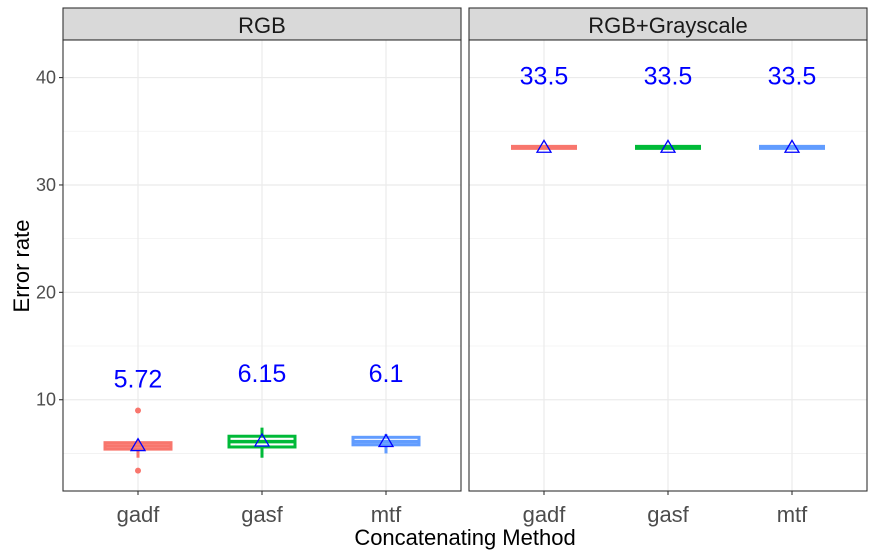  Describe the element at coordinates (21, 266) in the screenshot. I see `y-axis-title: Error rate` at that location.